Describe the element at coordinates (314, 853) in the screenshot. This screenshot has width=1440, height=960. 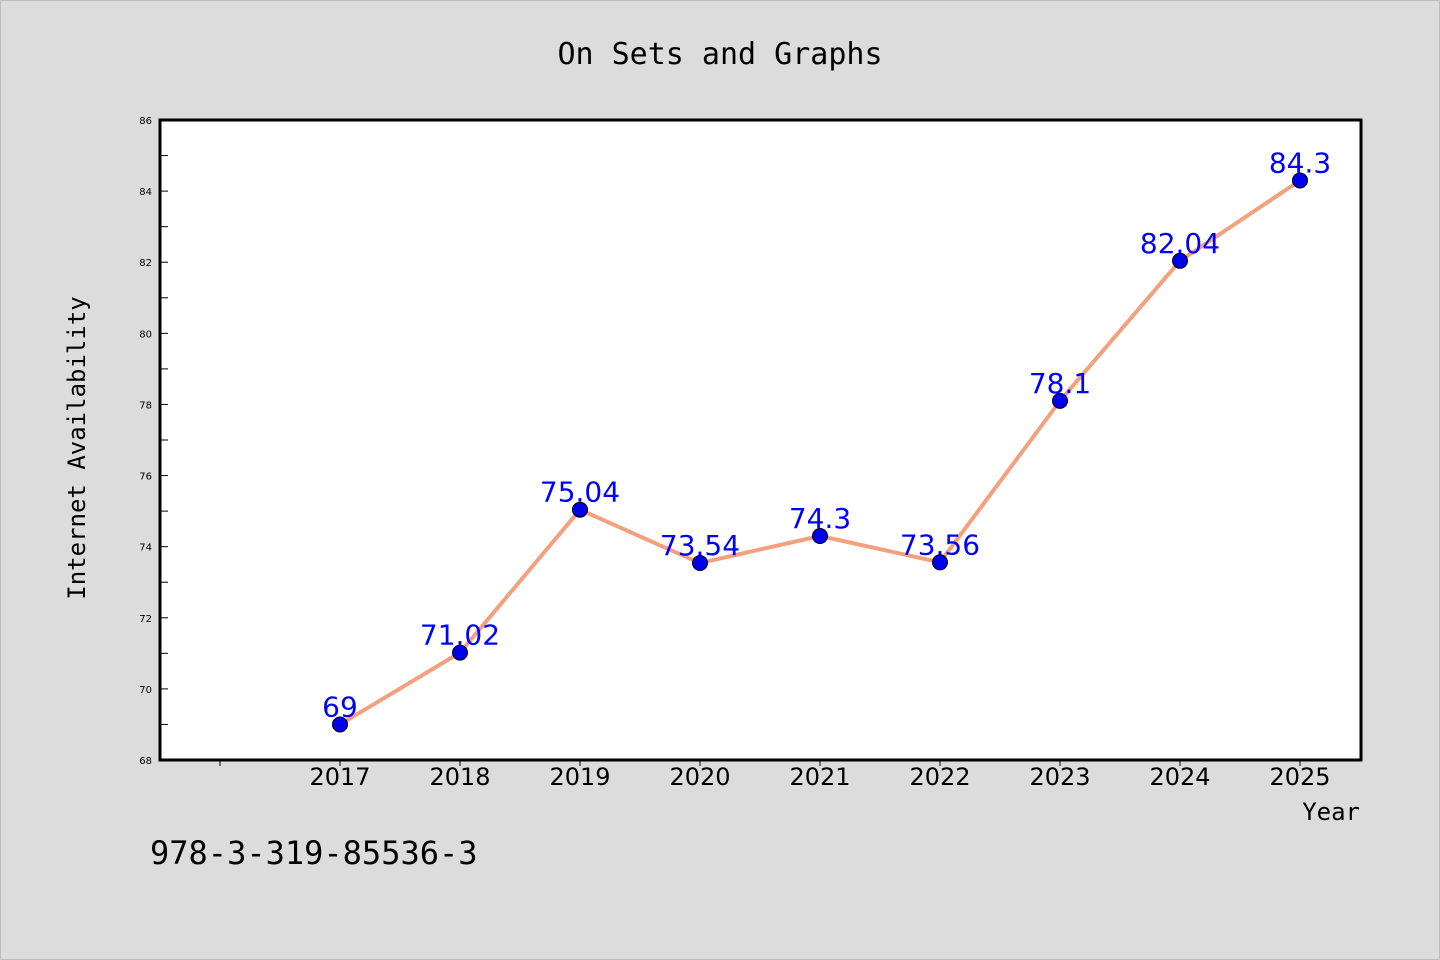
I see `isbn-text: 978-3-319-85536-3` at that location.